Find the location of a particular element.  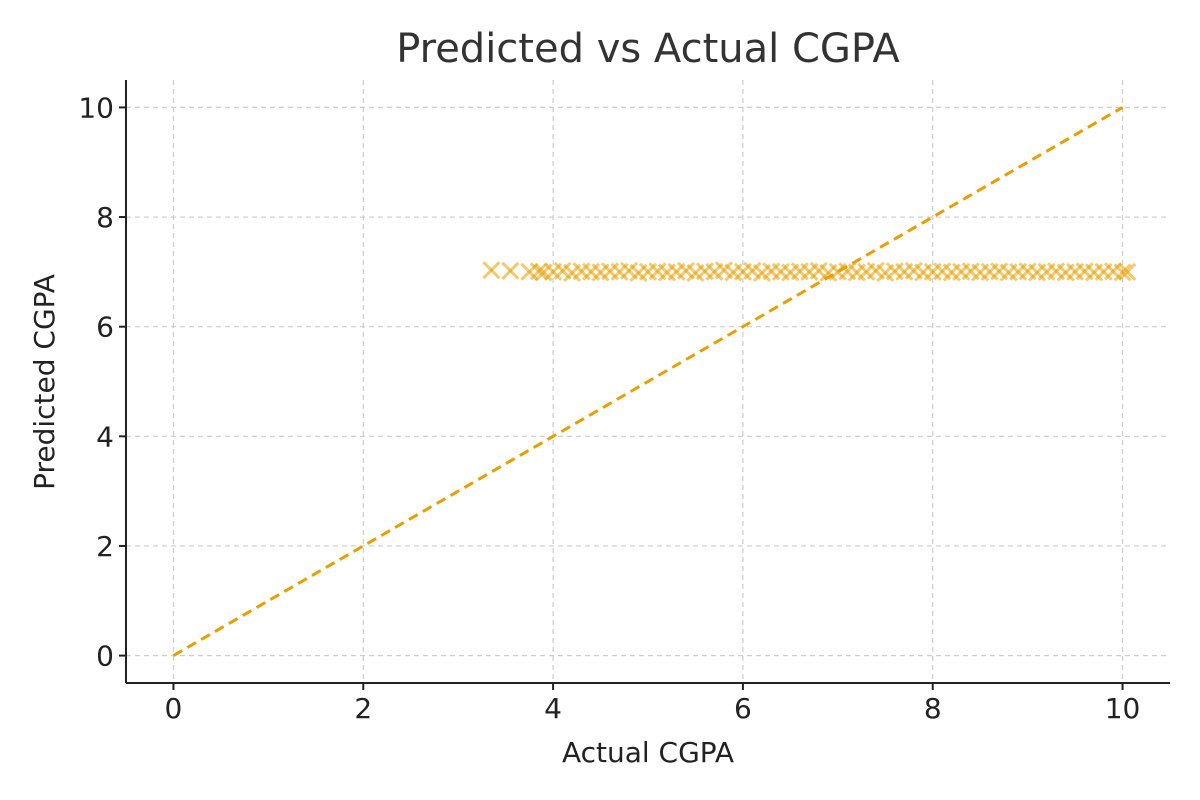

x-axis-label: Actual CGPA is located at coordinates (648, 752).